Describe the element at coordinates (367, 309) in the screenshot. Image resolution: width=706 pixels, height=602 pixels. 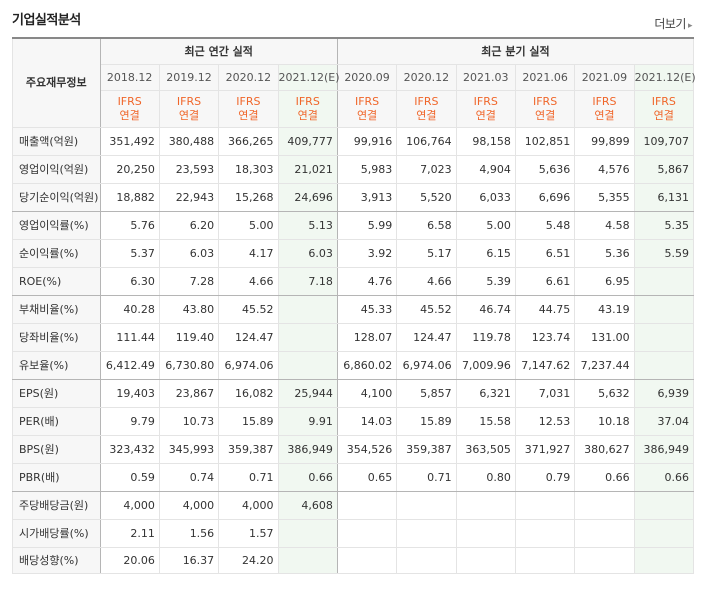
I see `table-cell: 45.33` at that location.